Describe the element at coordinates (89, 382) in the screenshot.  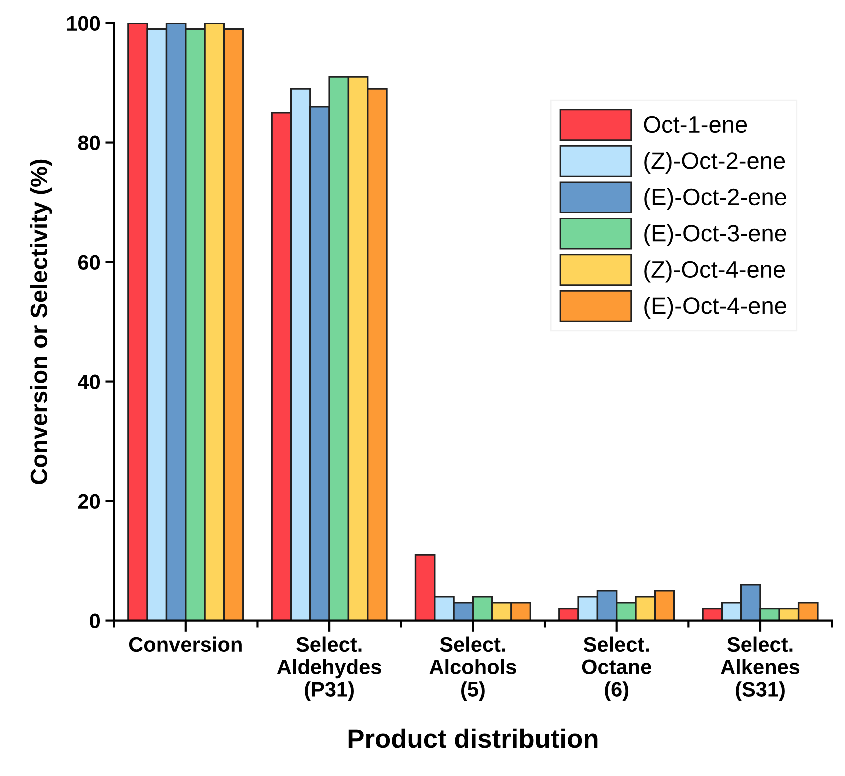
I see `y-tick-label: 40` at that location.